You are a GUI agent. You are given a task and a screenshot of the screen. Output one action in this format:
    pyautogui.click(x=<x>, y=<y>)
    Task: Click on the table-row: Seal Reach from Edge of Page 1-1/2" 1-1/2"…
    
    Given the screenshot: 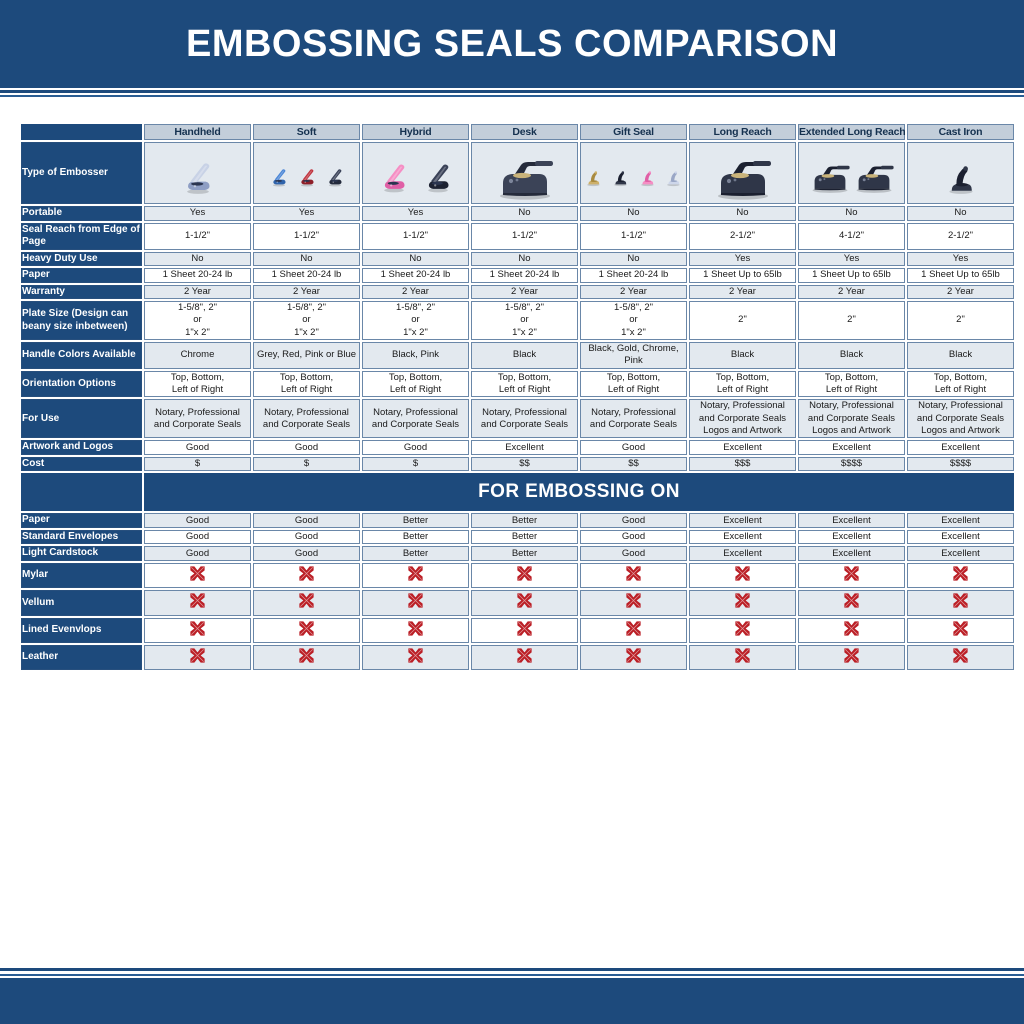 What is the action you would take?
    pyautogui.click(x=517, y=236)
    